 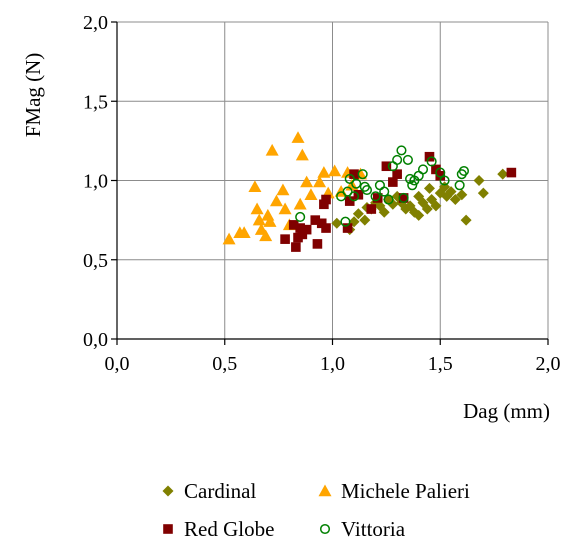 I want to click on y-tick-label: 1,5, so click(x=95, y=102).